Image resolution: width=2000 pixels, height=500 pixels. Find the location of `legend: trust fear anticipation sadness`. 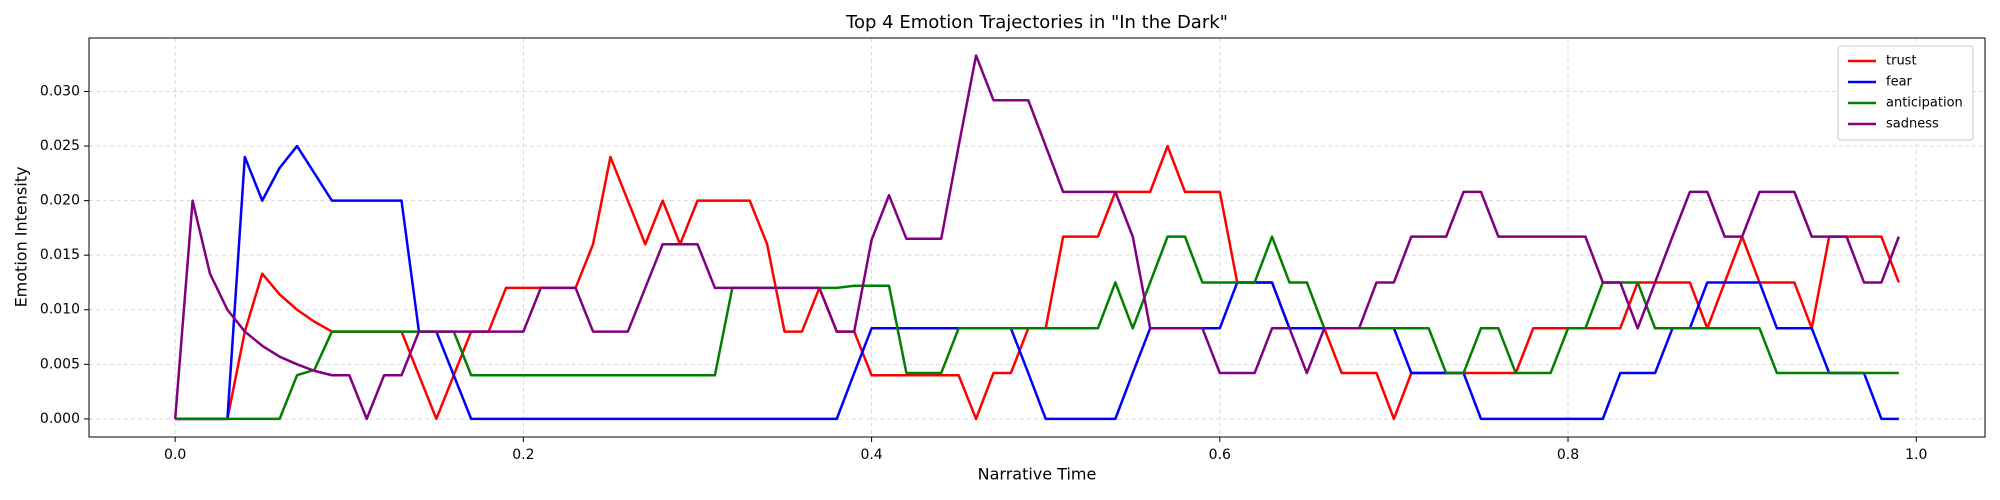

legend: trust fear anticipation sadness is located at coordinates (1905, 93).